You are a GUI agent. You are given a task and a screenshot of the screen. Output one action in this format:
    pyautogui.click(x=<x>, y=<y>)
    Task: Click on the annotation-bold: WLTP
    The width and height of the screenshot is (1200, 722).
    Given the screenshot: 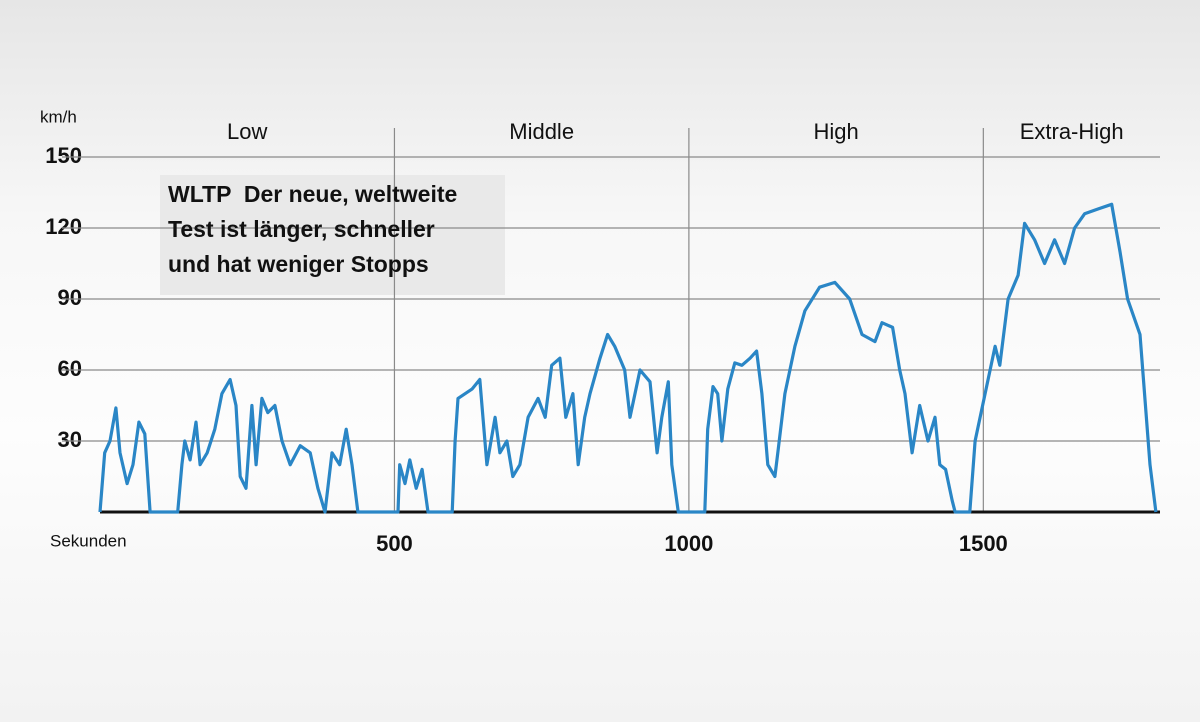 What is the action you would take?
    pyautogui.click(x=199, y=194)
    